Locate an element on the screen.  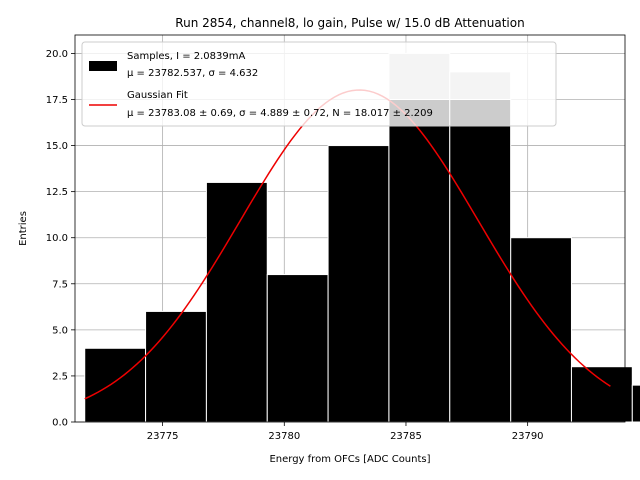
y-tick-label: 15.0 is located at coordinates (57, 146).